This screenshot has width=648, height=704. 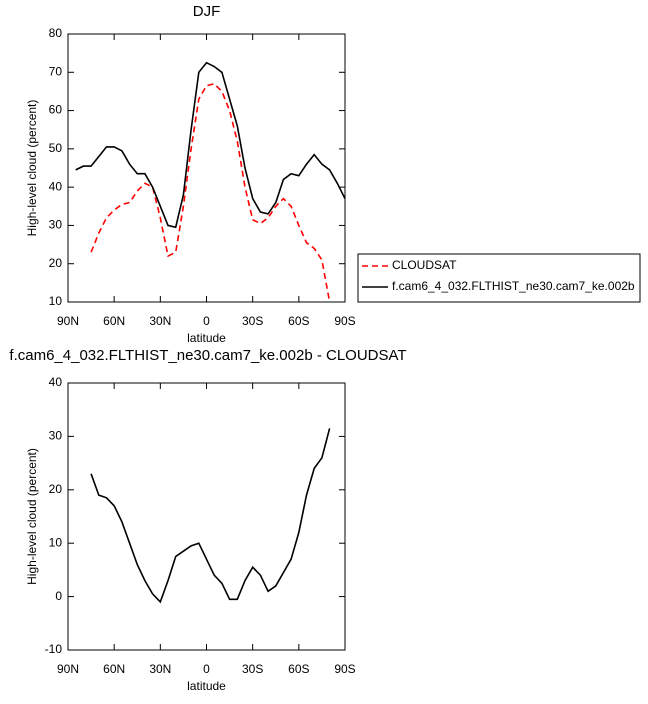 I want to click on legend-label: f.cam6_4_032.FLTHIST_ne30.cam7_ke.002b, so click(x=513, y=286).